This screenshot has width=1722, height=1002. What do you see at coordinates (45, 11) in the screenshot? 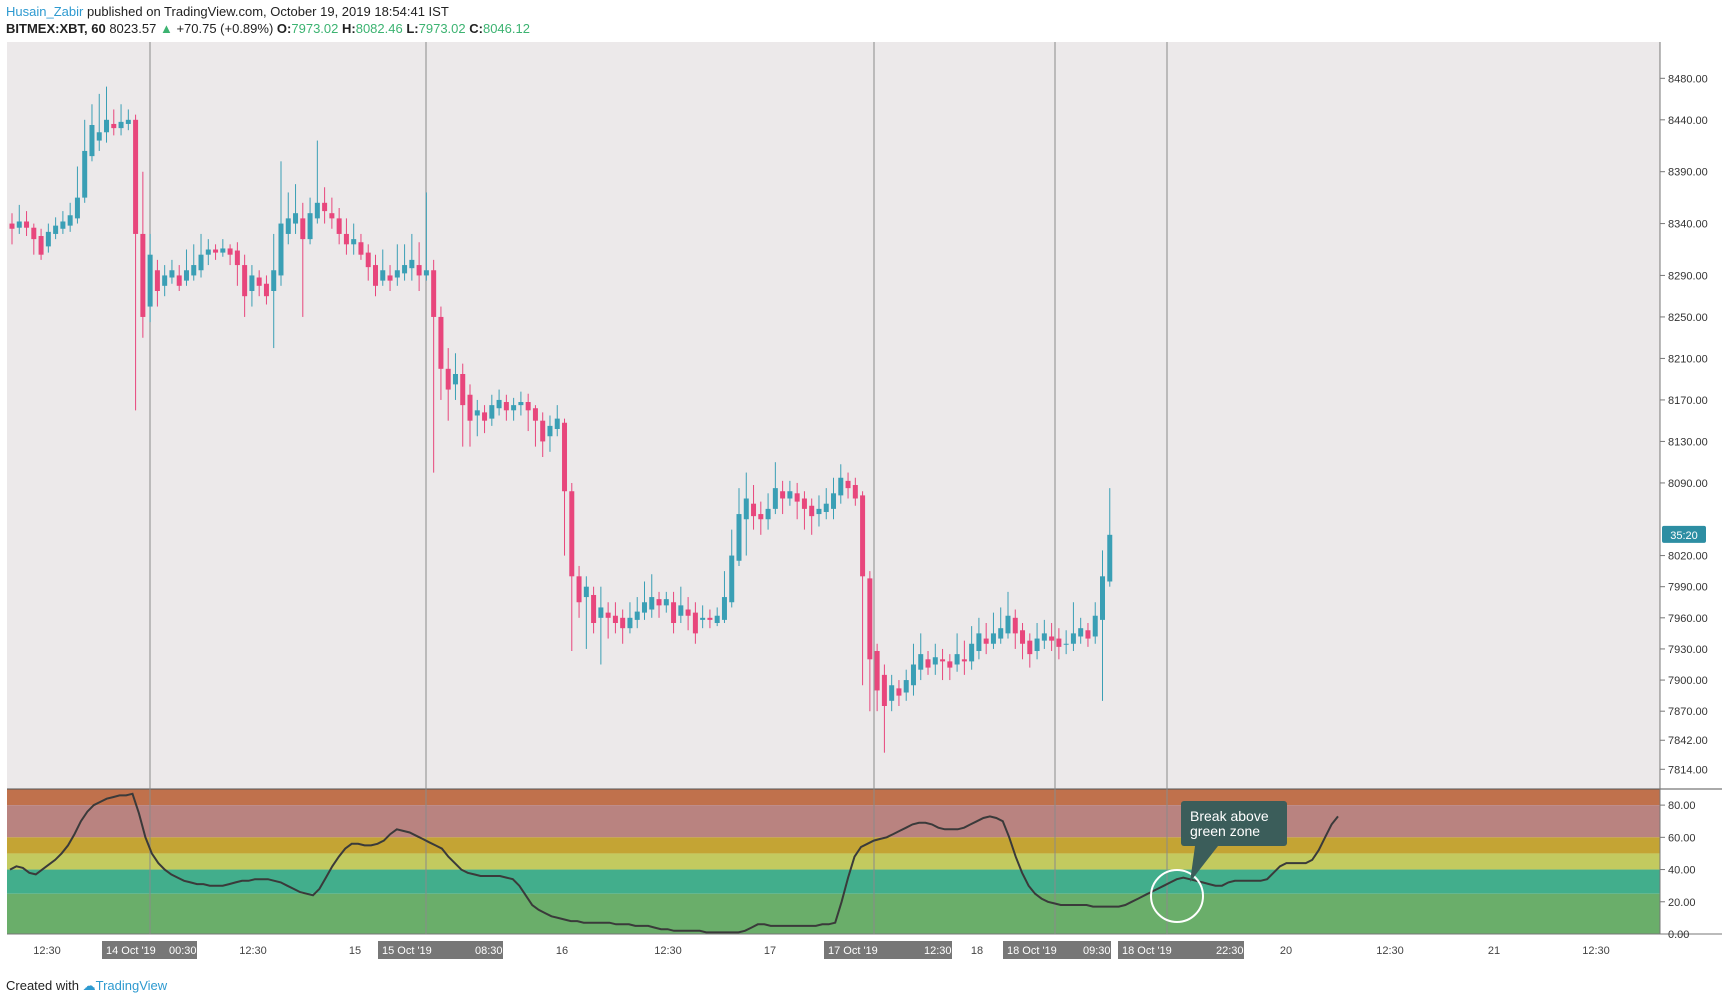
I see `author-link: Husain_Zabir` at bounding box center [45, 11].